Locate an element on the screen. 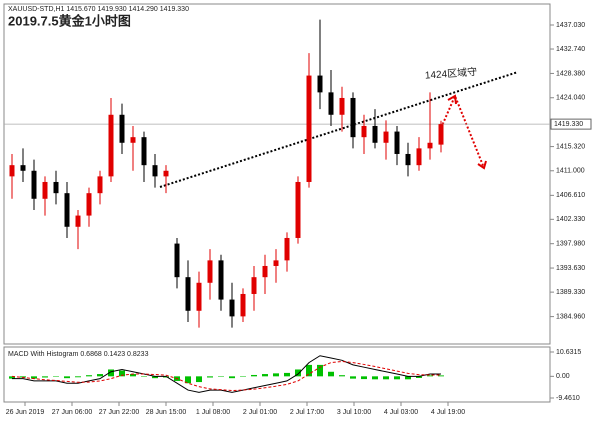 The image size is (600, 424). y-tick-label: 1437.030 is located at coordinates (570, 25).